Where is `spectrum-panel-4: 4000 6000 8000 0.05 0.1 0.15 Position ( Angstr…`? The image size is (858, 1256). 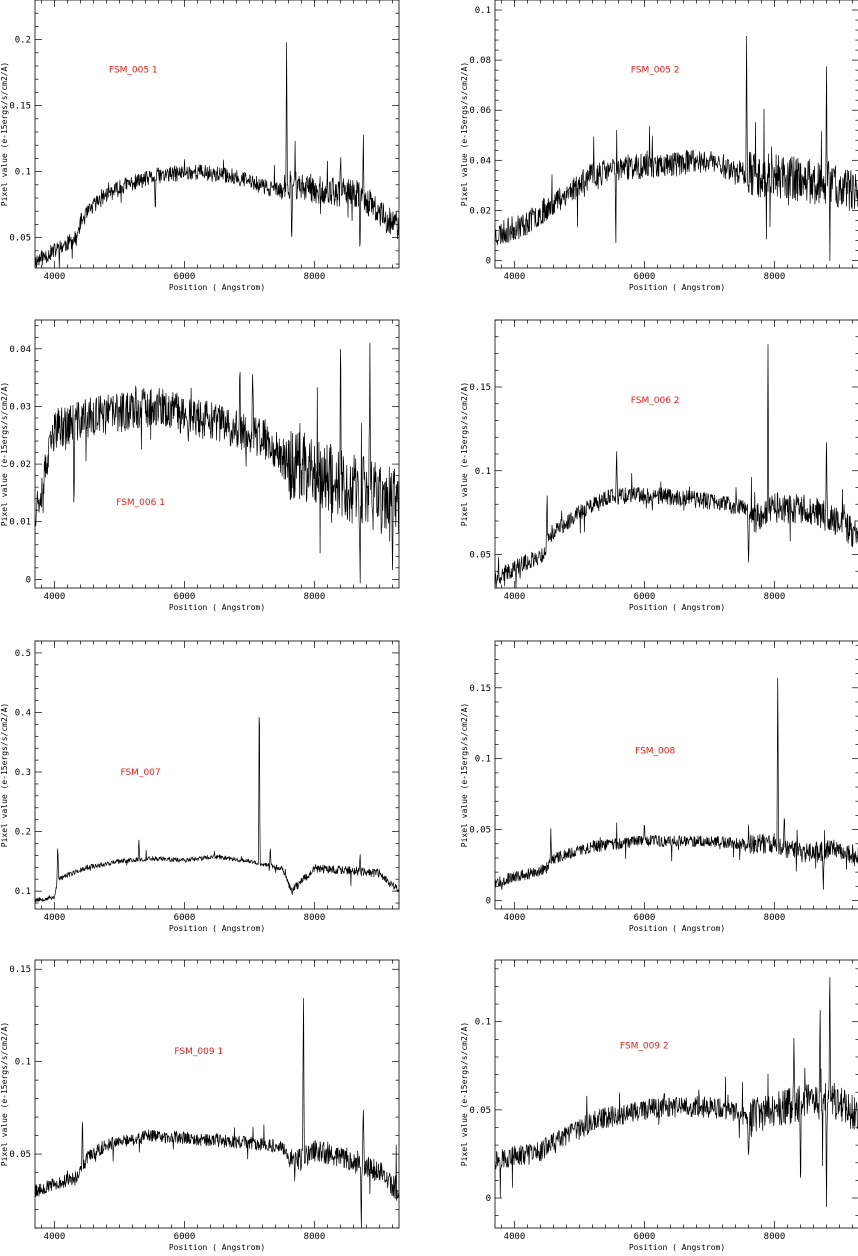
spectrum-panel-4: 4000 6000 8000 0.05 0.1 0.15 Position ( Angstr… is located at coordinates (659, 465).